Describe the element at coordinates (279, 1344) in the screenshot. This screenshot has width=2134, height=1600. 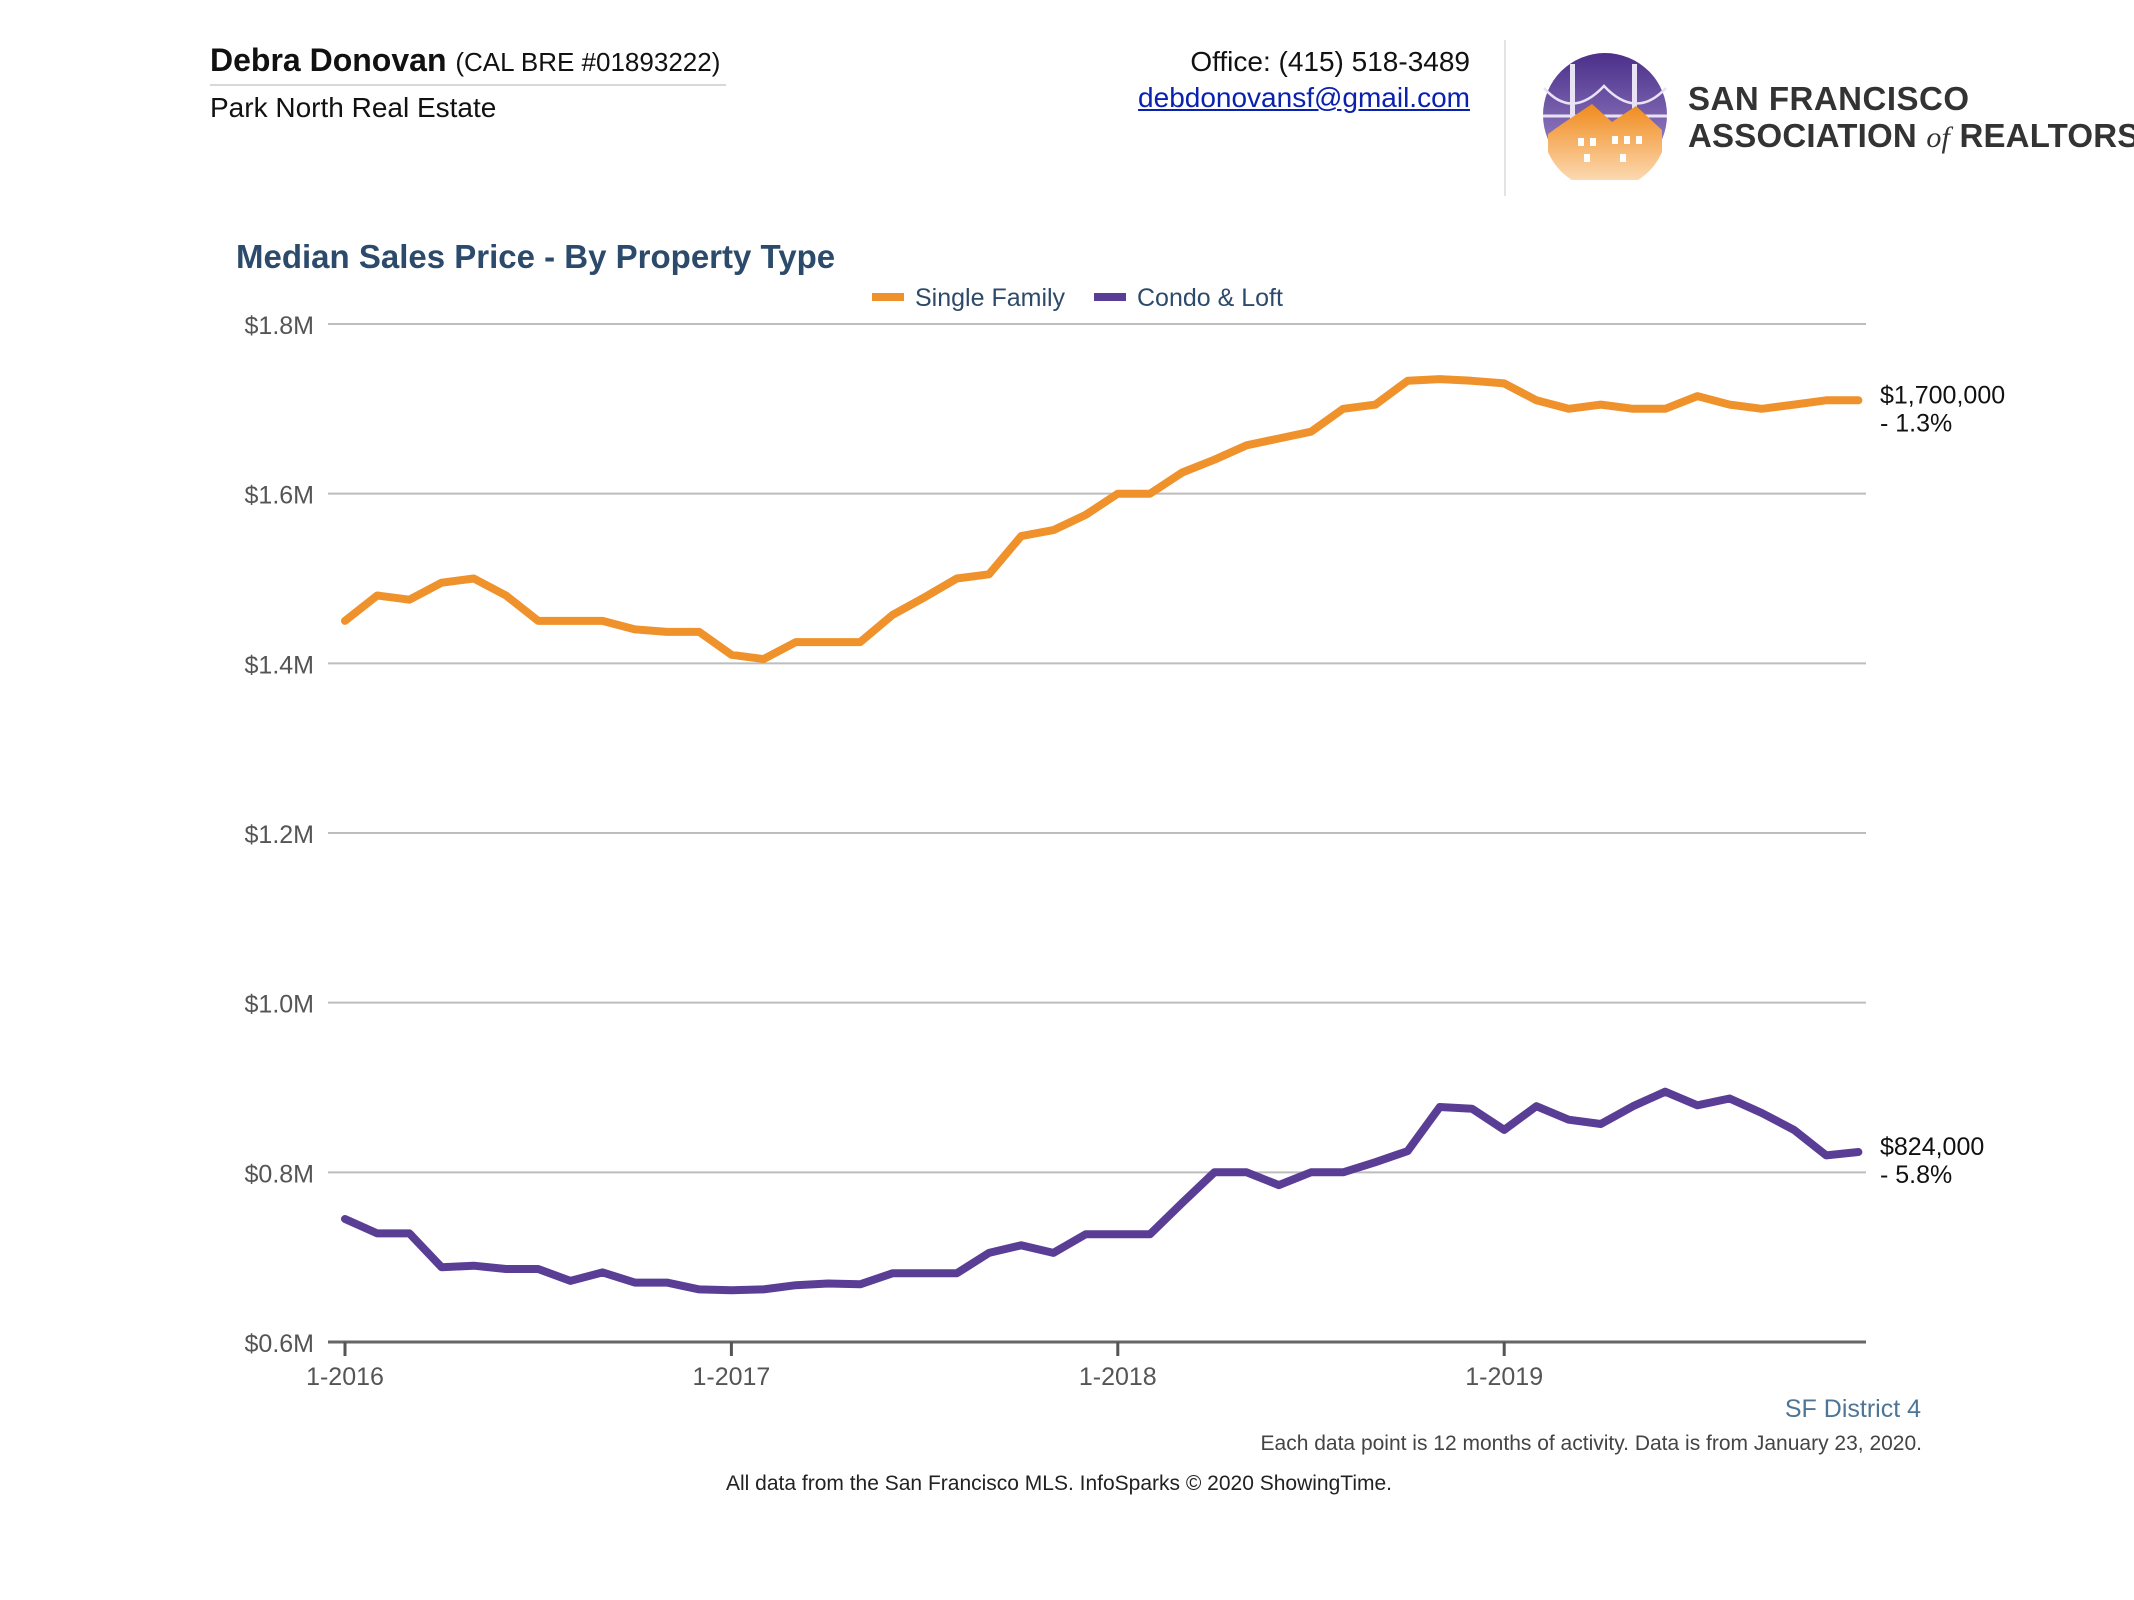
I see `y-tick-label: $0.6M` at that location.